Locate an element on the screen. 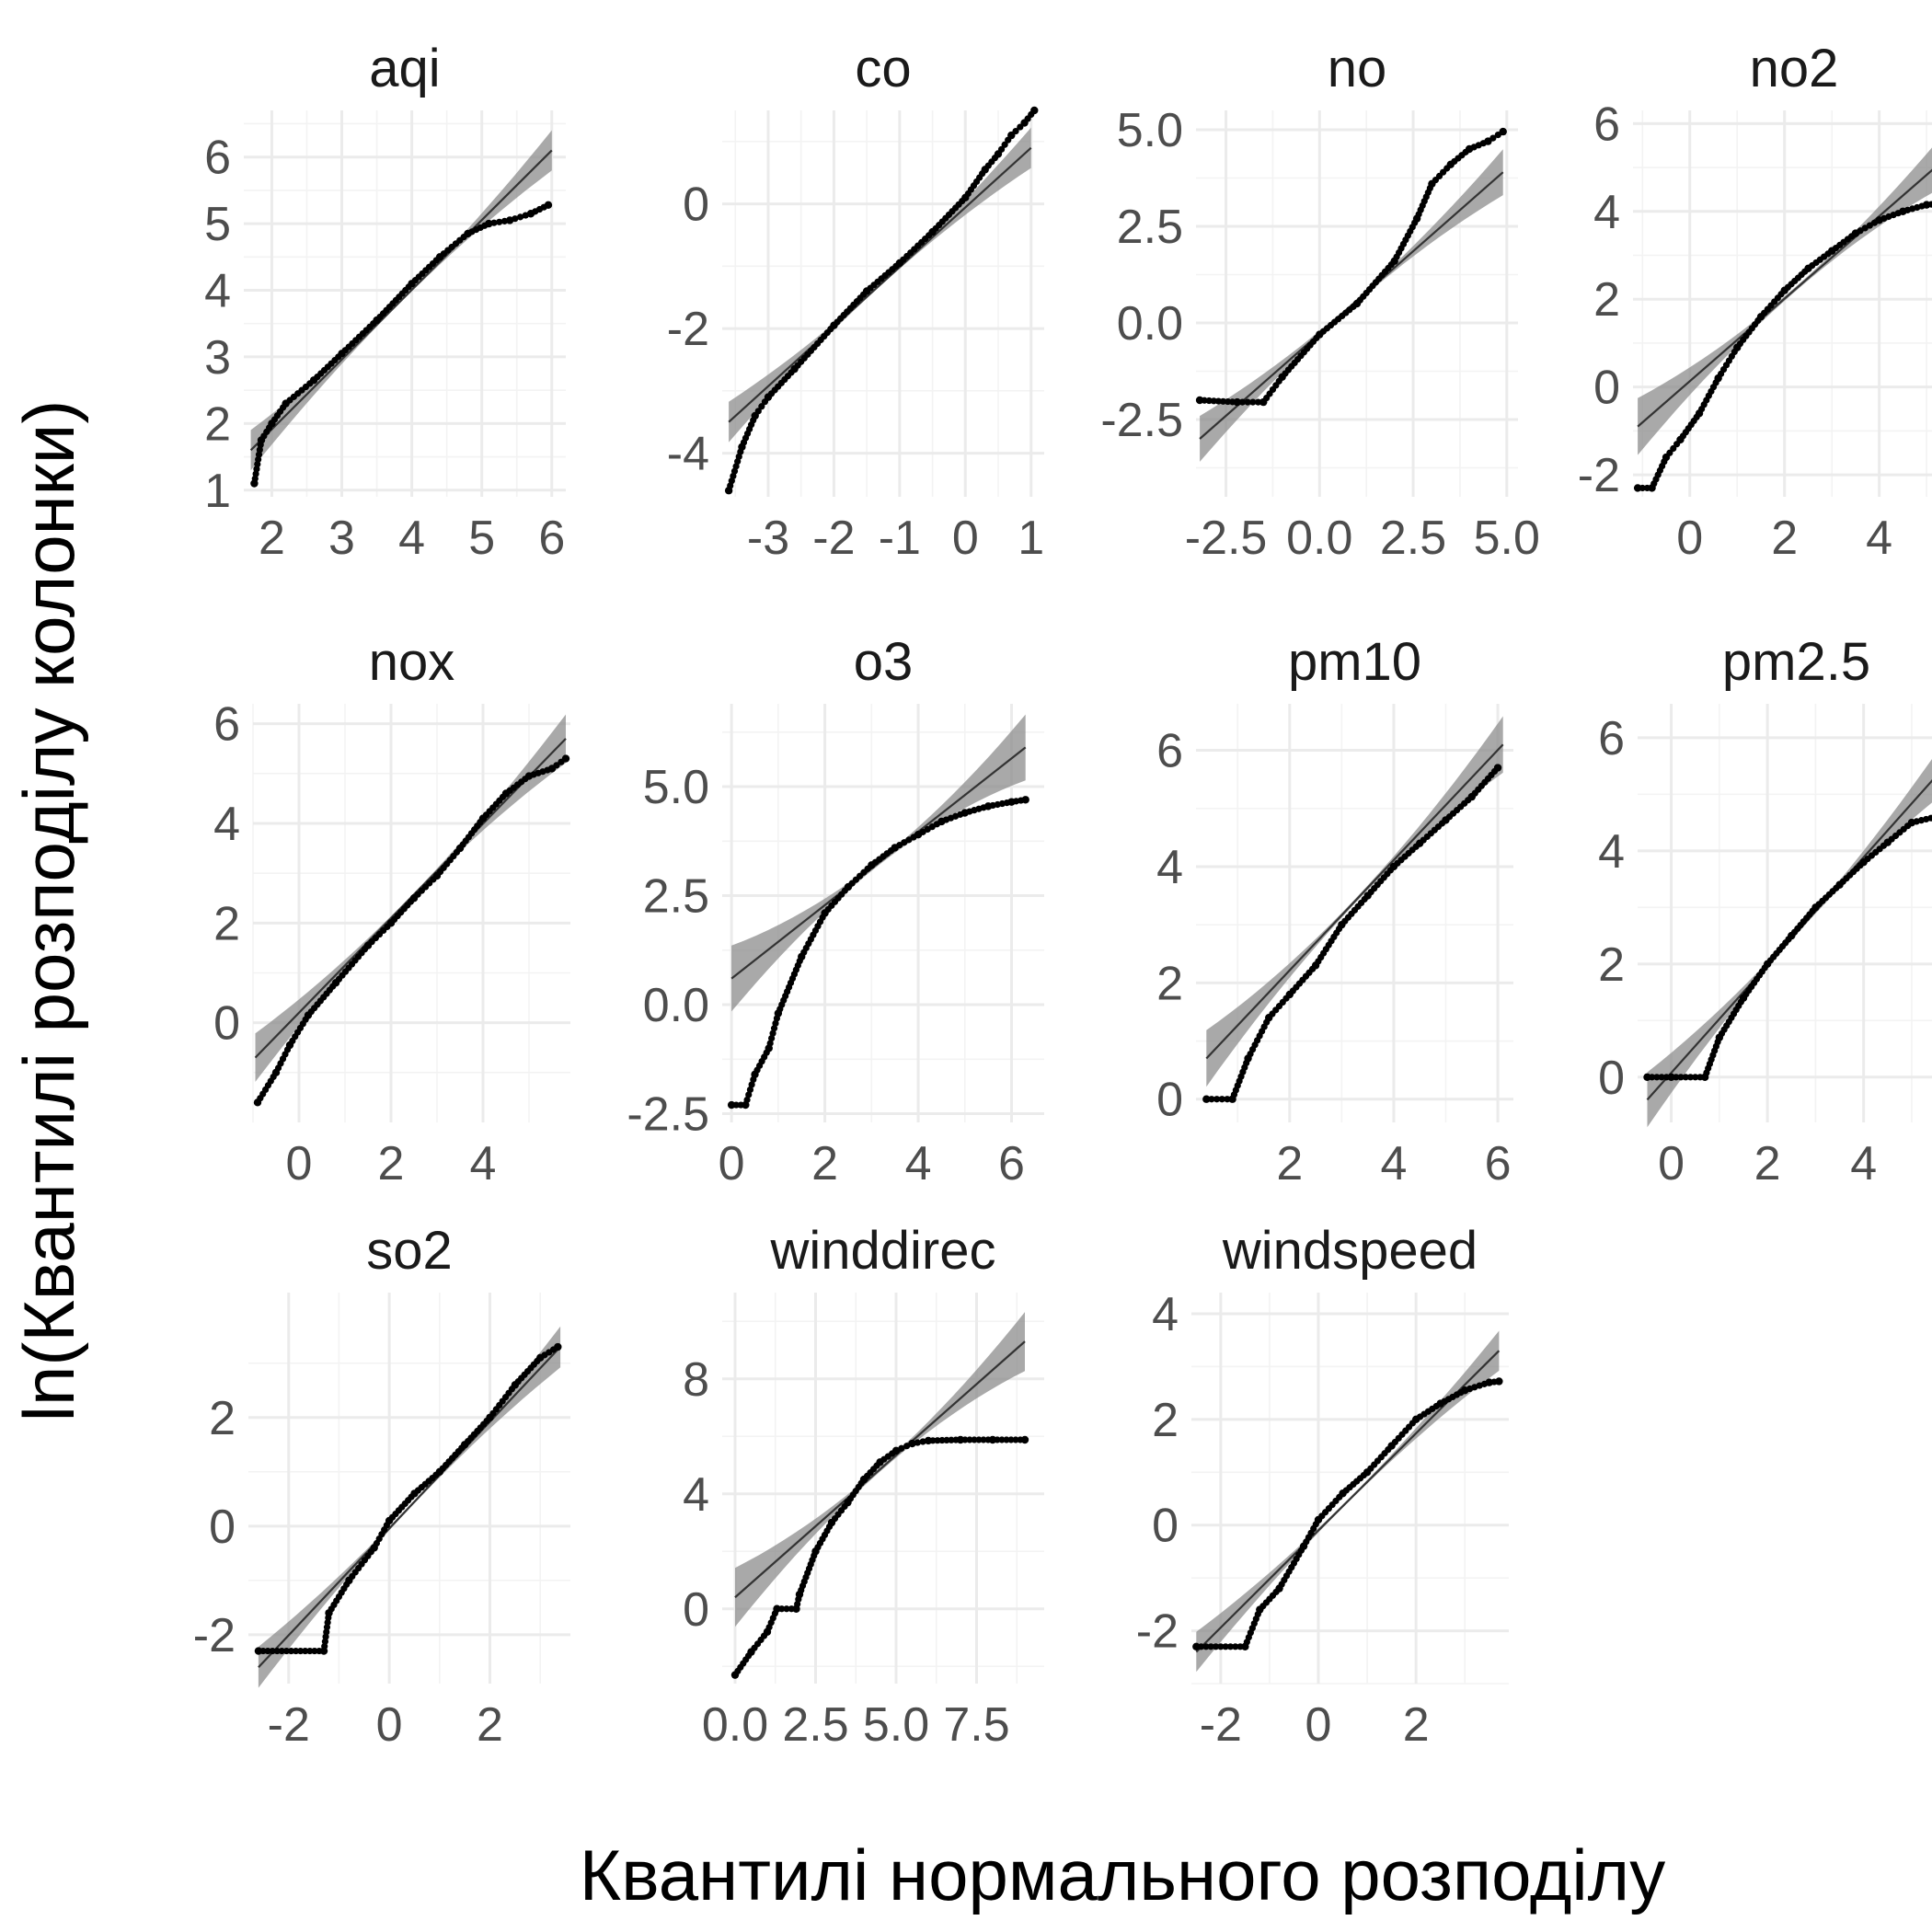  y-tick-label: 0.0 is located at coordinates (1150, 324).